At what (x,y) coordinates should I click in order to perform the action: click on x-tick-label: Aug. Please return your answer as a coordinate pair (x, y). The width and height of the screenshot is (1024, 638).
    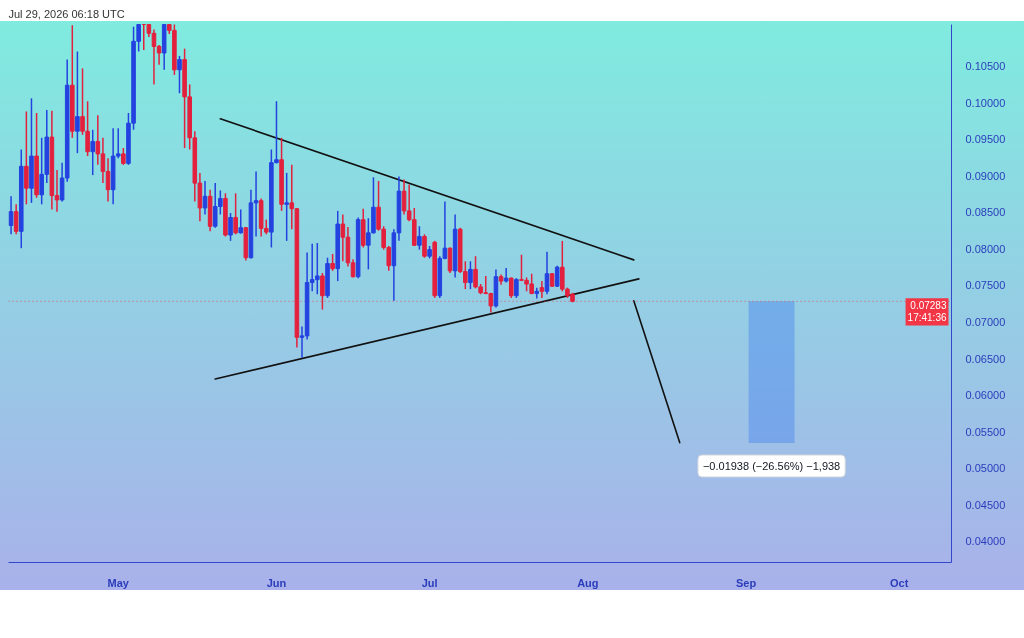
    Looking at the image, I should click on (588, 582).